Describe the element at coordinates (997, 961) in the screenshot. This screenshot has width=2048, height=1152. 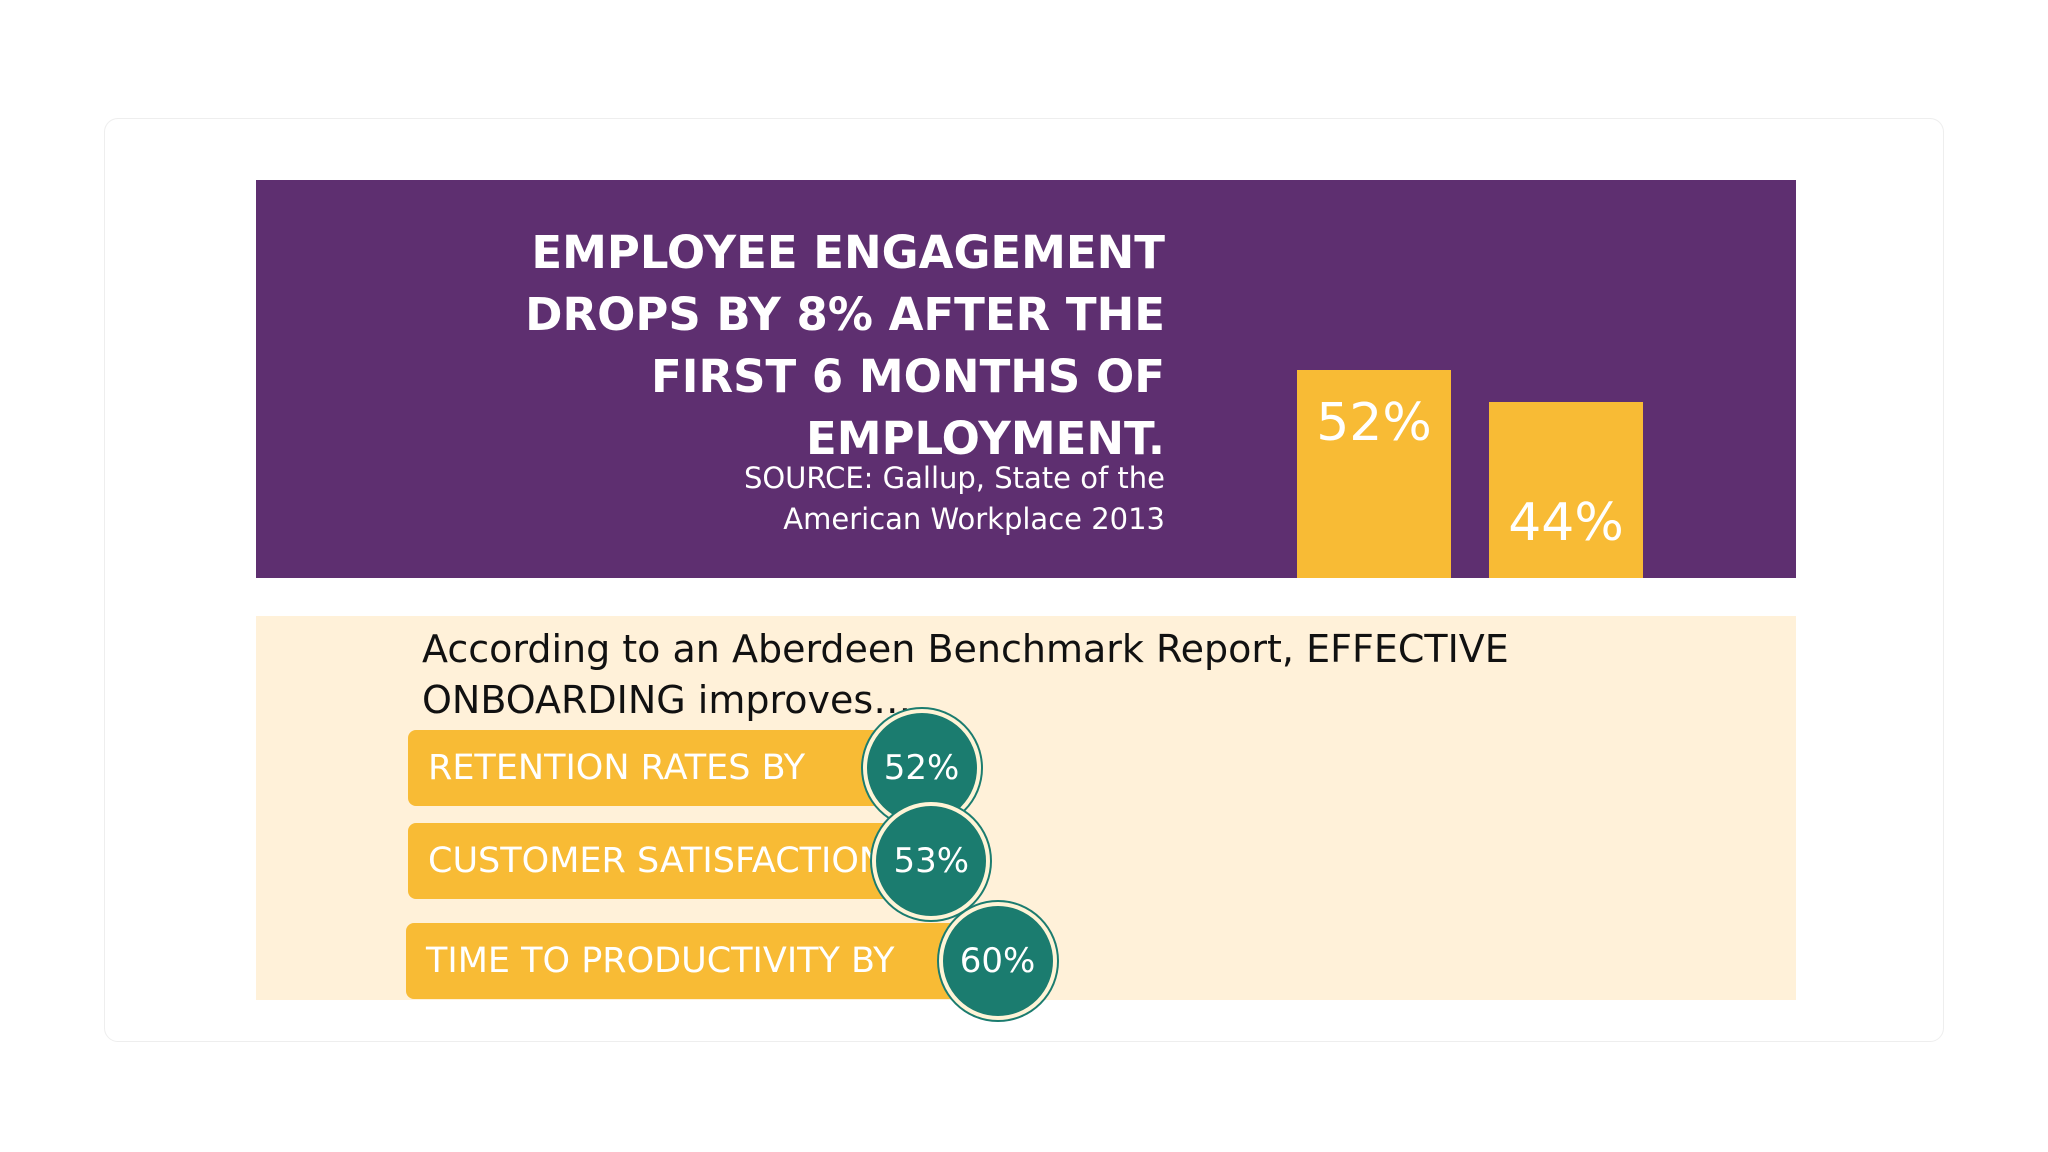
I see `improvement-value-badge: 60%` at that location.